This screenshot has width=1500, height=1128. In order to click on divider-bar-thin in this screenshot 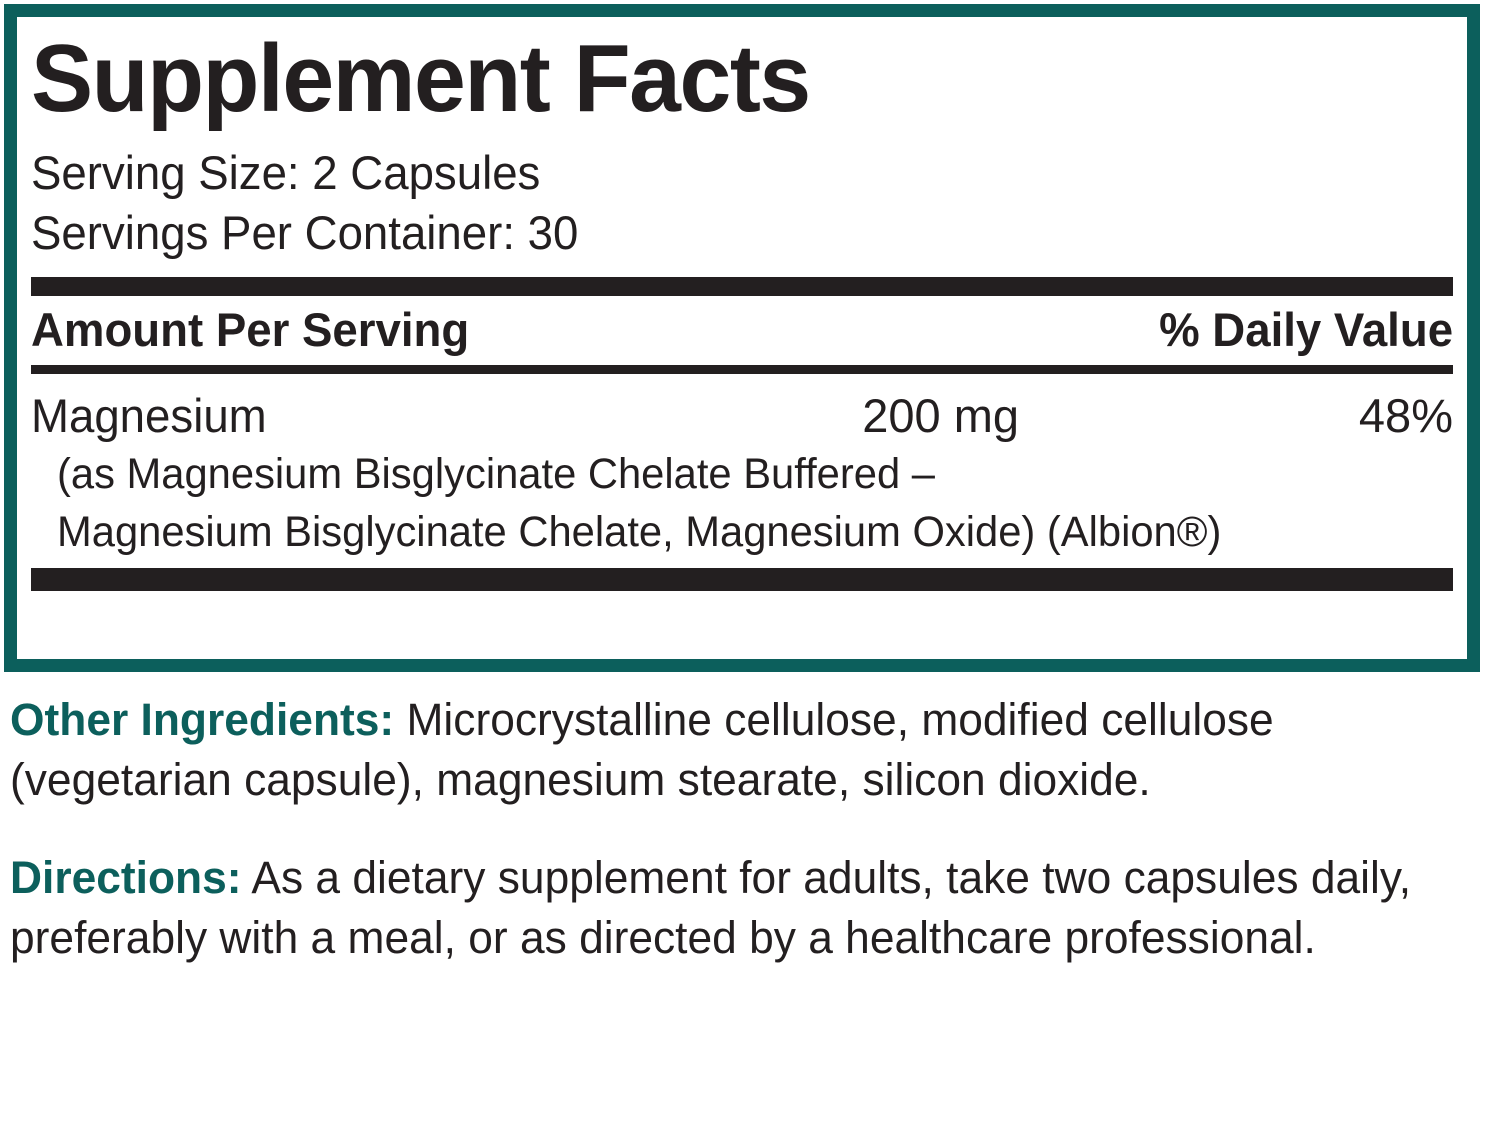, I will do `click(742, 370)`.